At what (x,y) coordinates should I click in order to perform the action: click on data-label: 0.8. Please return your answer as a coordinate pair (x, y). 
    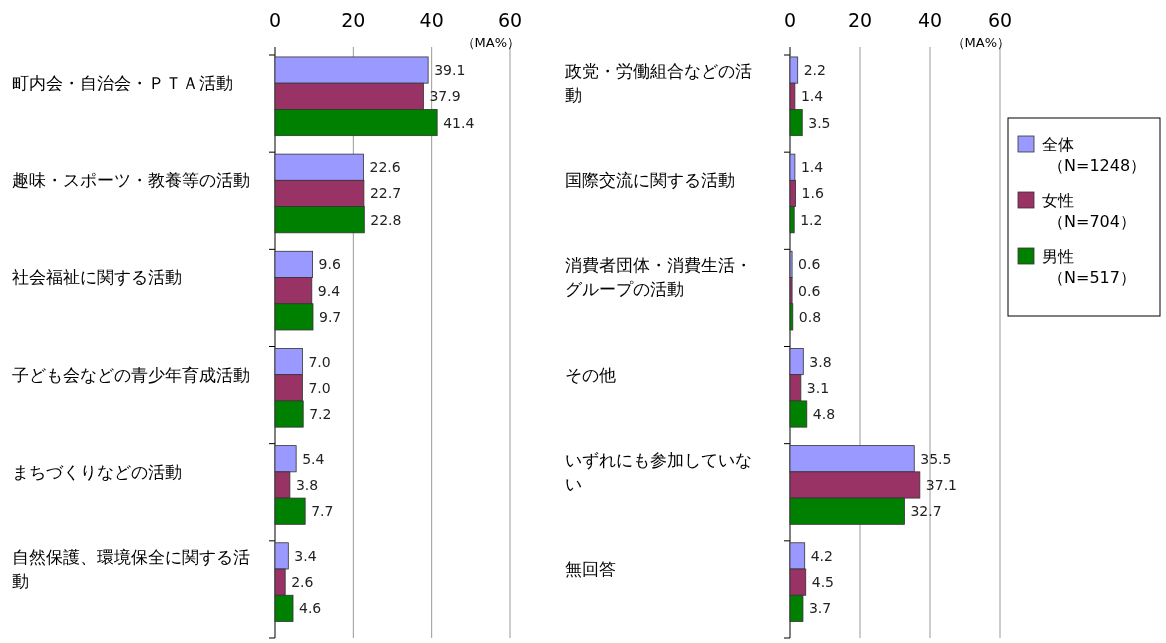
    Looking at the image, I should click on (810, 316).